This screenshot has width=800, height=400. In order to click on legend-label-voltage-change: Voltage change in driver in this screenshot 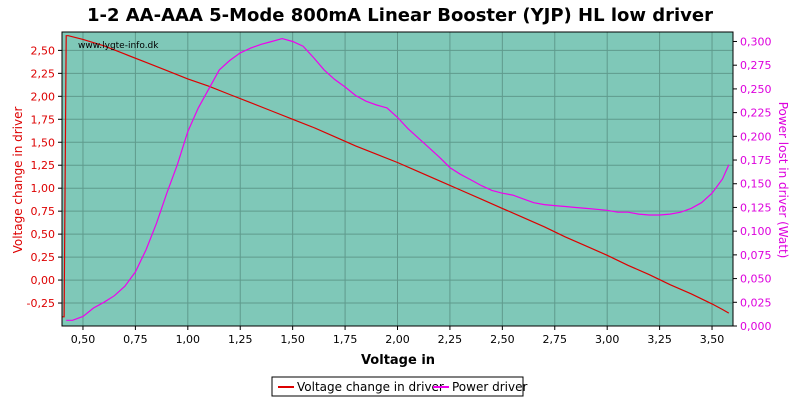, I will do `click(370, 387)`.